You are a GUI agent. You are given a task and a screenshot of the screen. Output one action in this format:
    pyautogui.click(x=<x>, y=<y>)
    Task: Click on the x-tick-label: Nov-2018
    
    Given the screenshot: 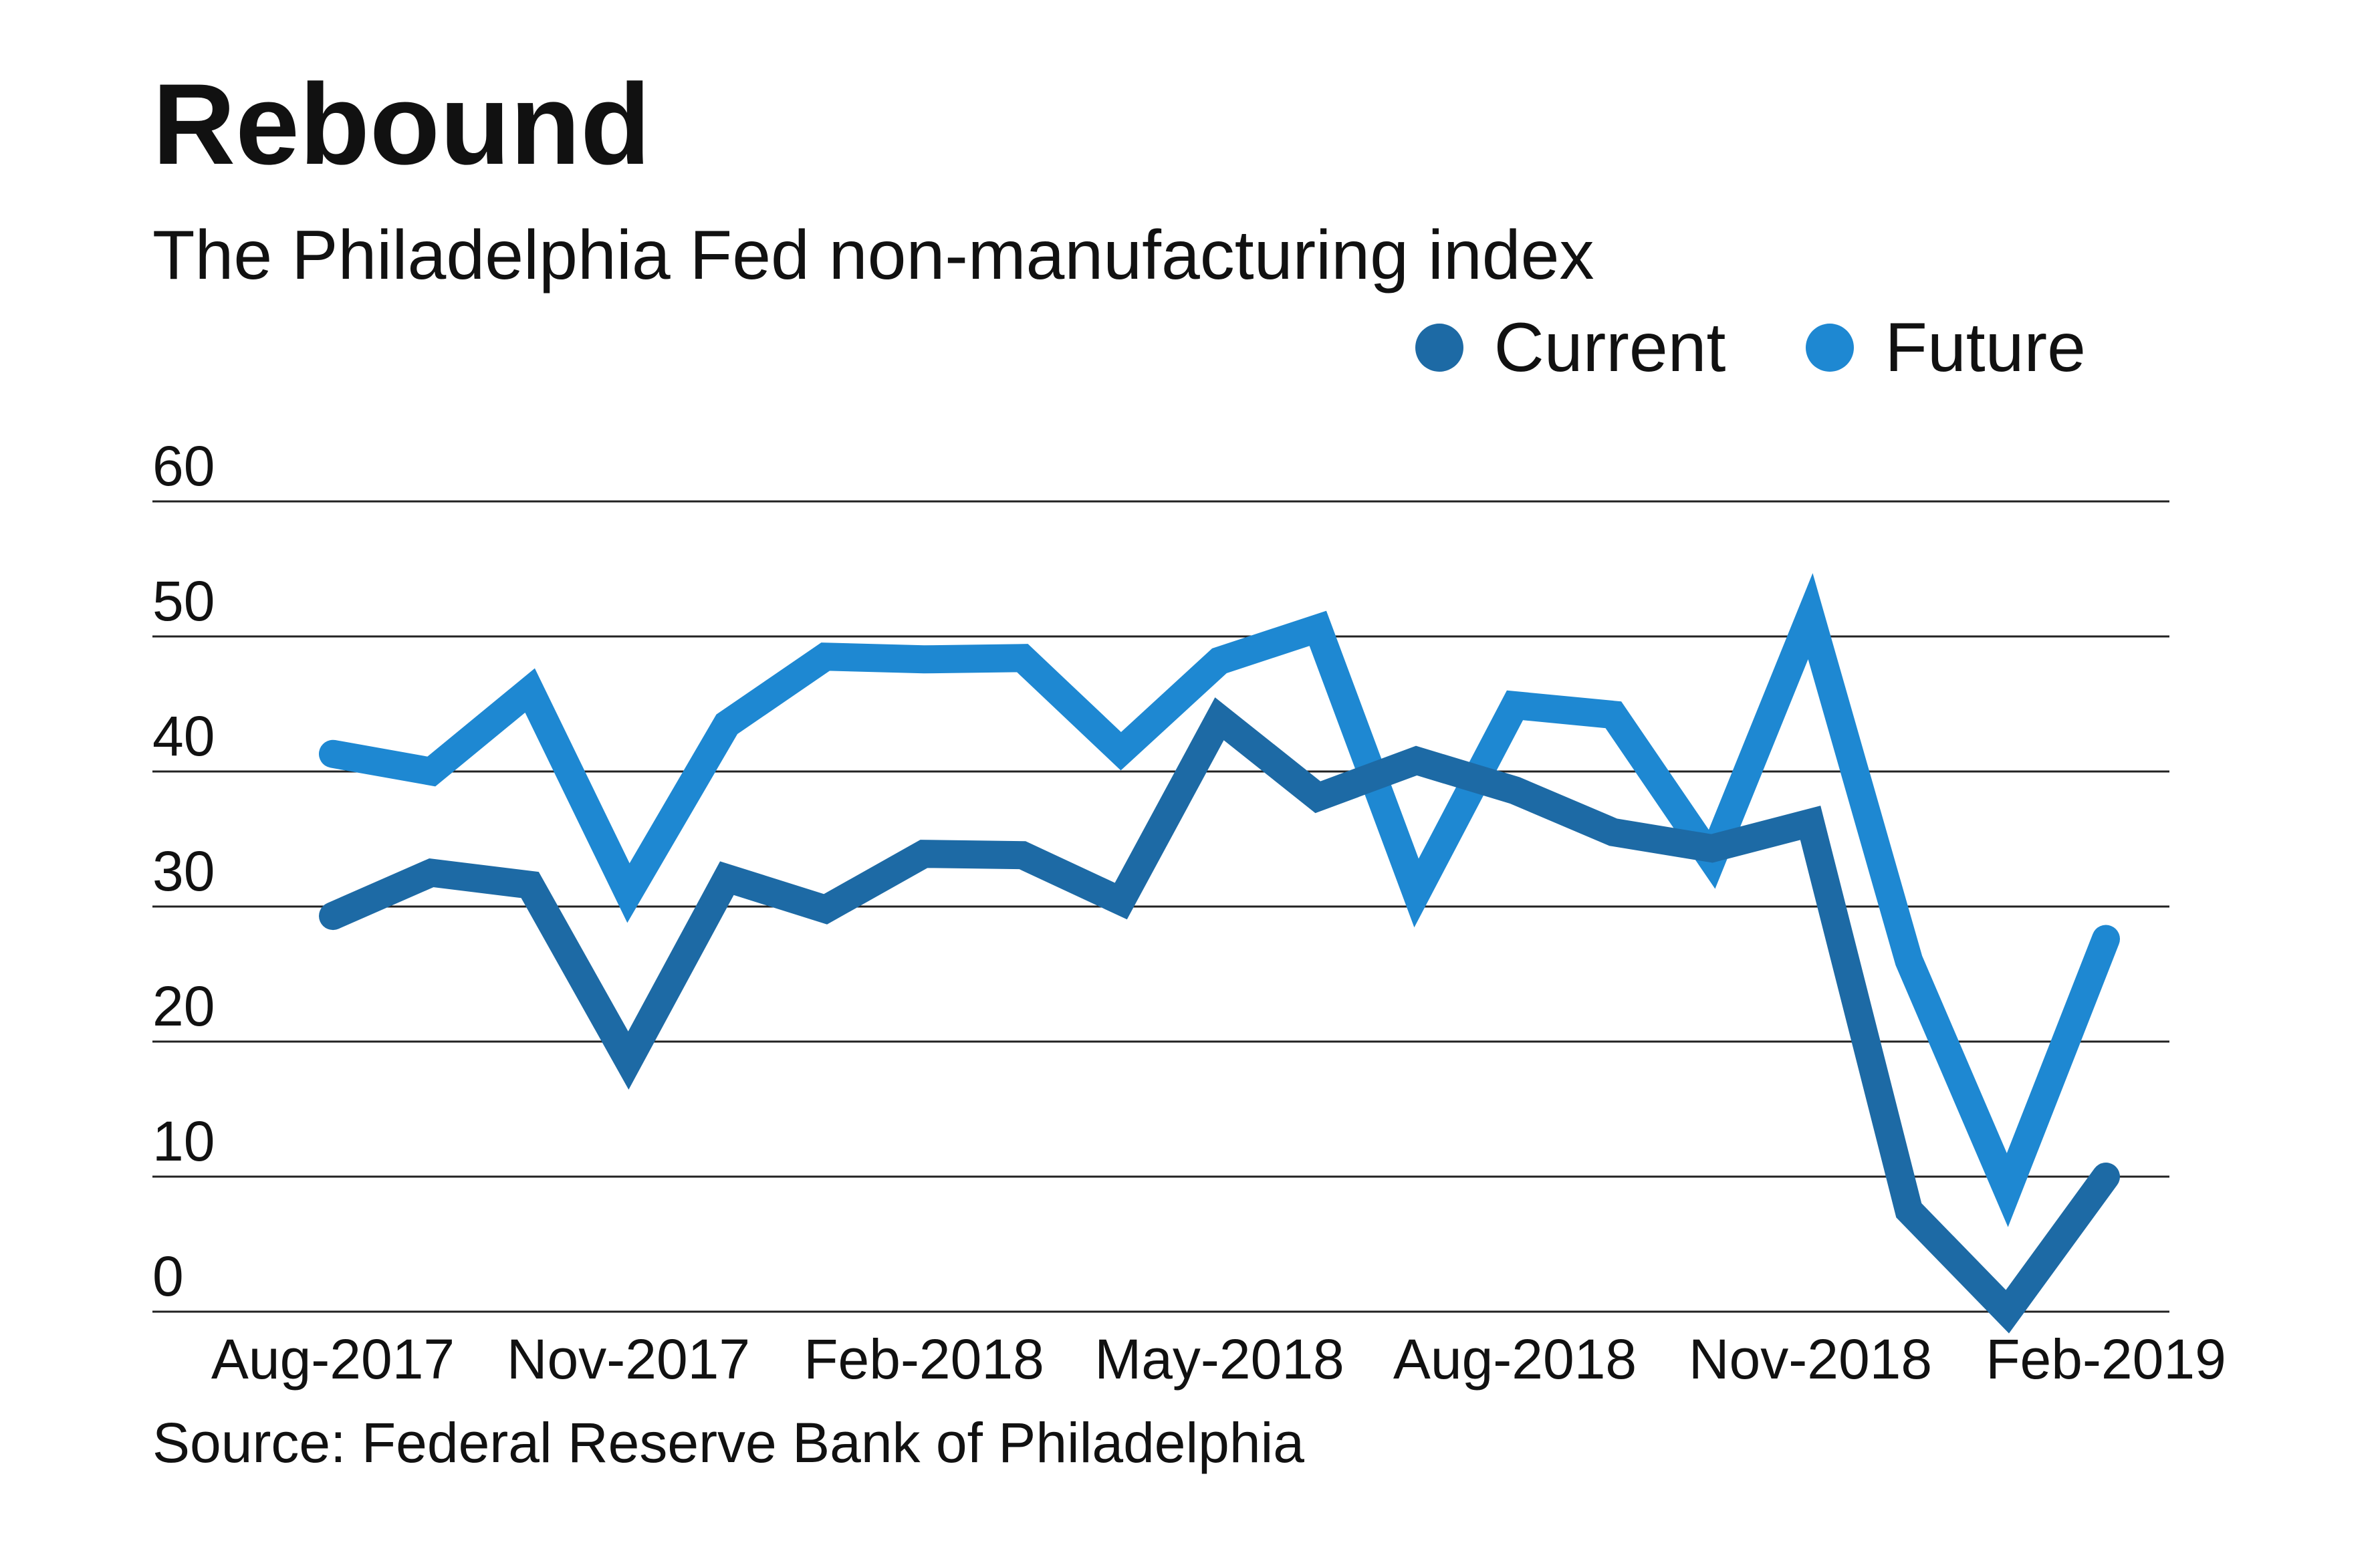 What is the action you would take?
    pyautogui.click(x=1810, y=1359)
    